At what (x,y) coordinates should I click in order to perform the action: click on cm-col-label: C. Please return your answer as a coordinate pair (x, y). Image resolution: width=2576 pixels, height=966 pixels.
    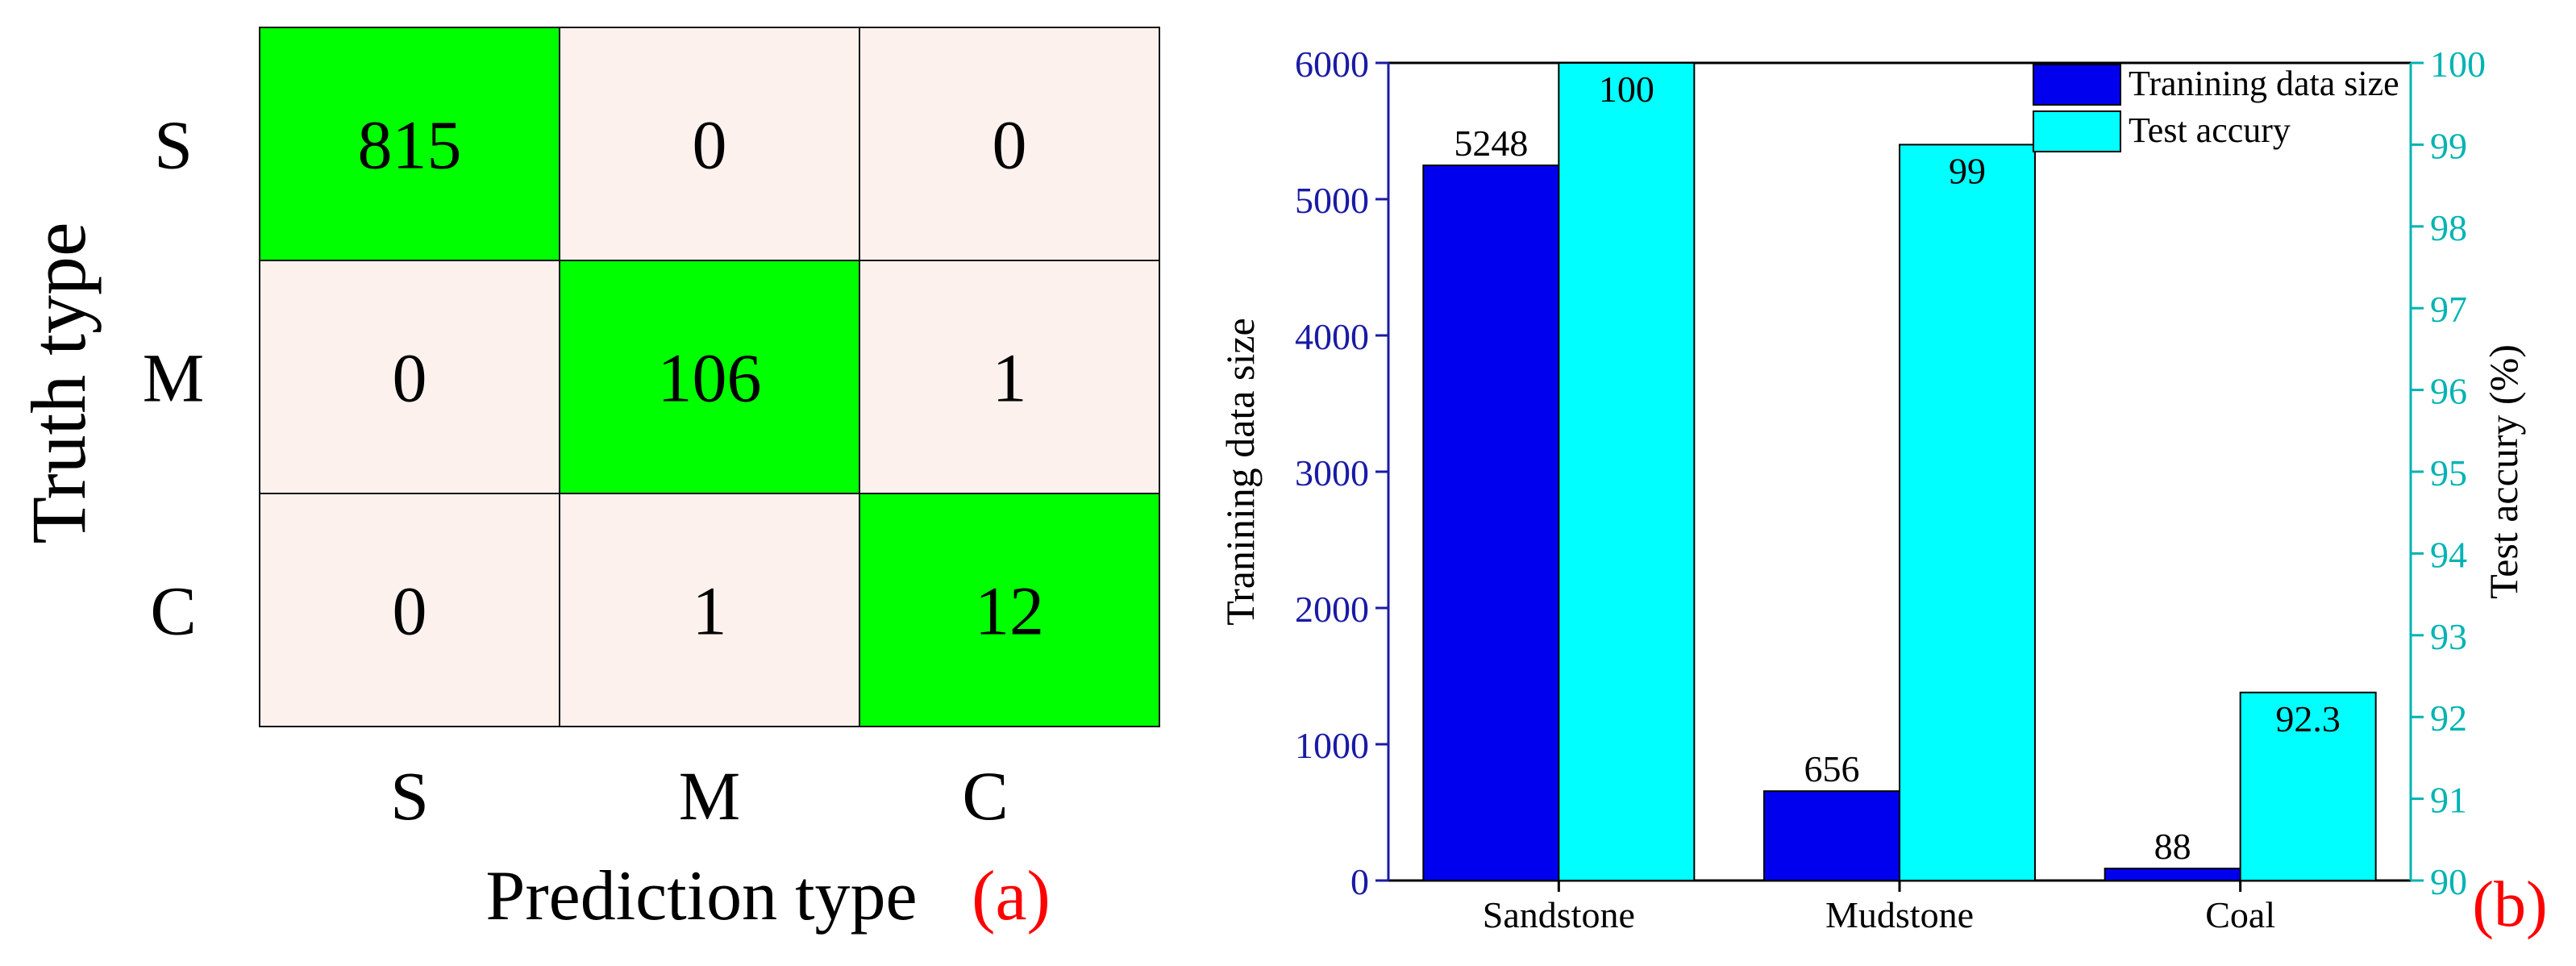
    Looking at the image, I should click on (985, 796).